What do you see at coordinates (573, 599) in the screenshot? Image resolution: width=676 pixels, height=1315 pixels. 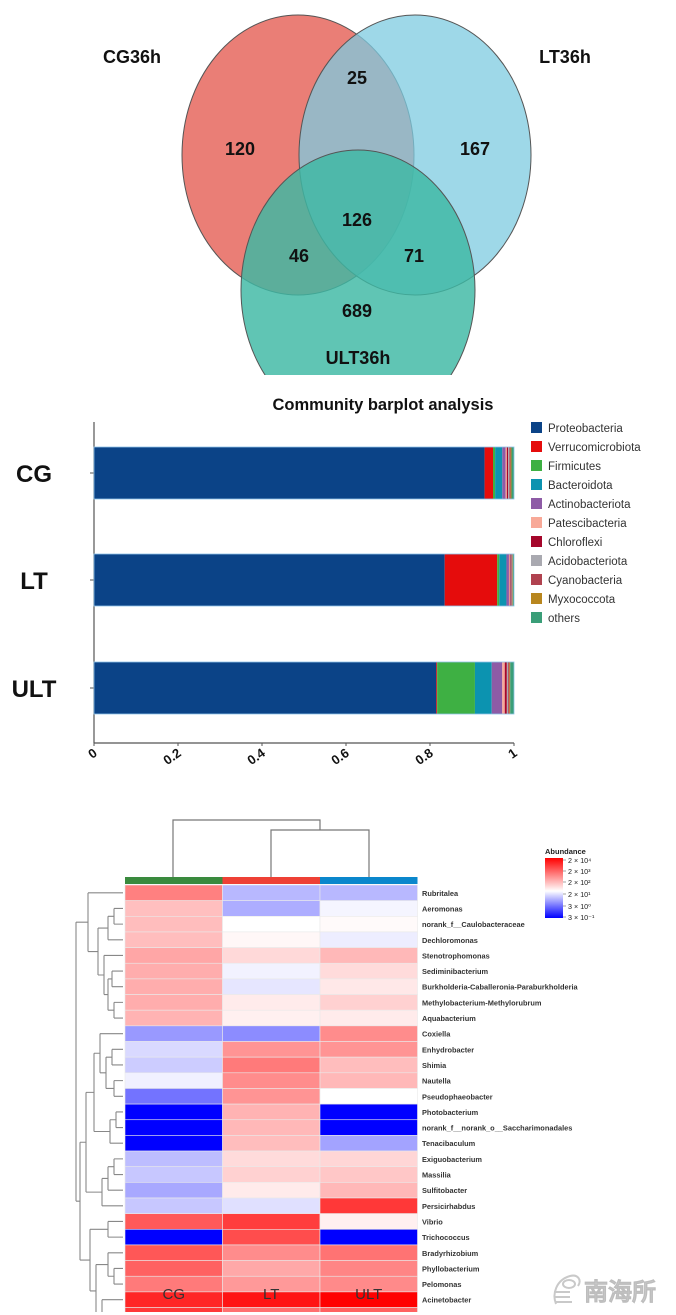 I see `legend-item-myxococcota: Myxococcota` at bounding box center [573, 599].